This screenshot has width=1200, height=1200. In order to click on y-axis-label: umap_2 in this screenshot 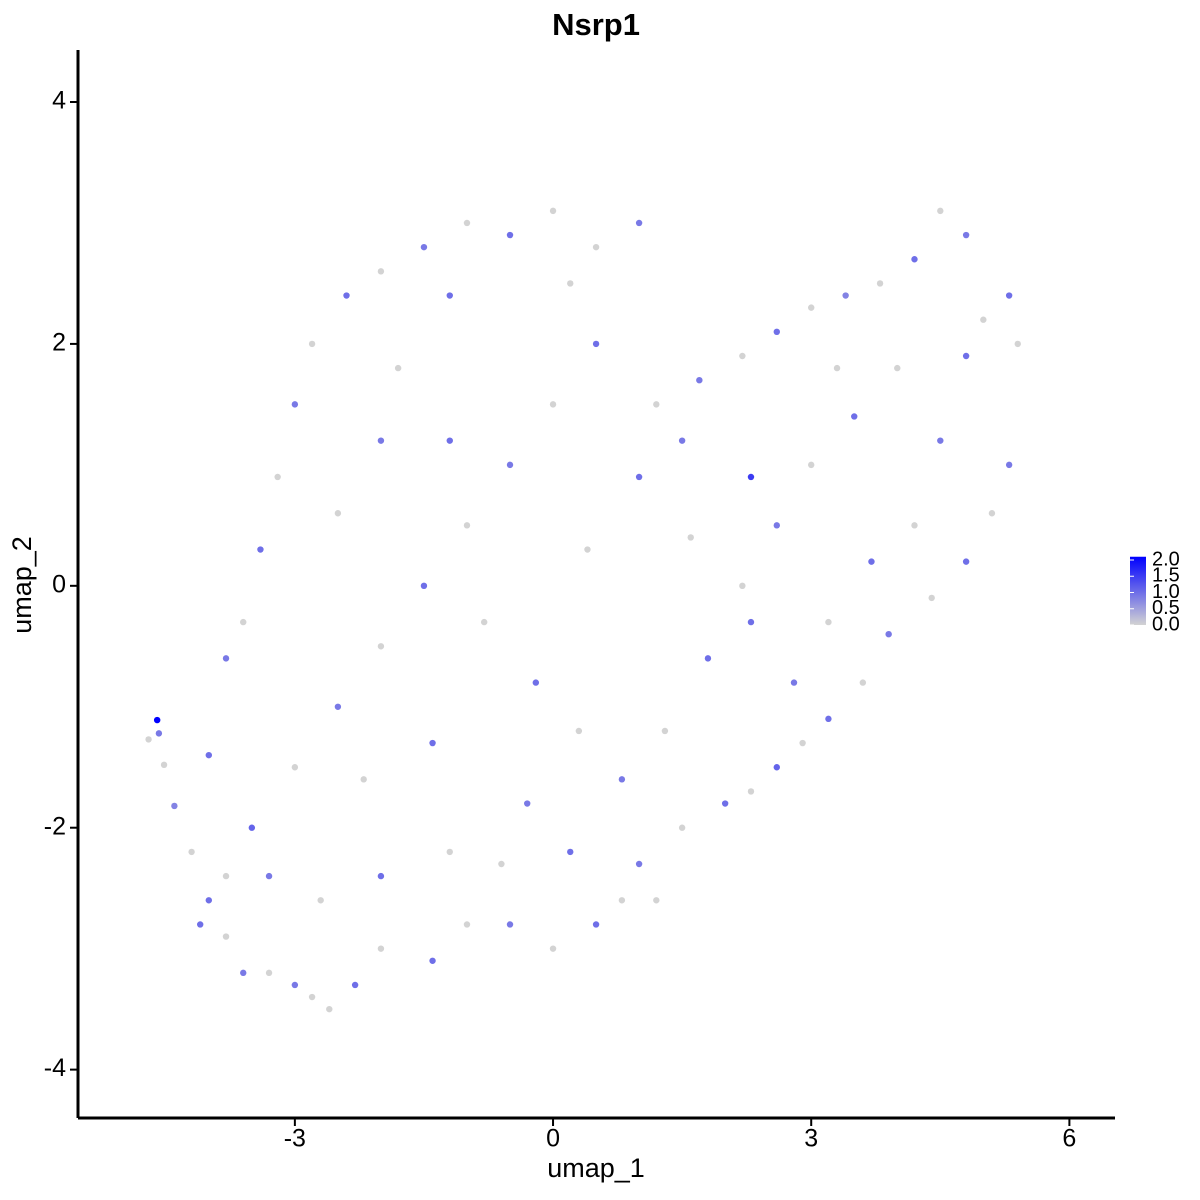, I will do `click(22, 585)`.